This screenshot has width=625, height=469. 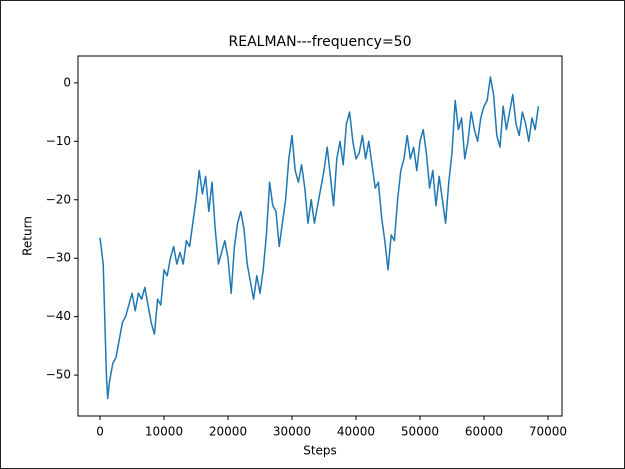 What do you see at coordinates (58, 316) in the screenshot?
I see `y-tick-label: −40` at bounding box center [58, 316].